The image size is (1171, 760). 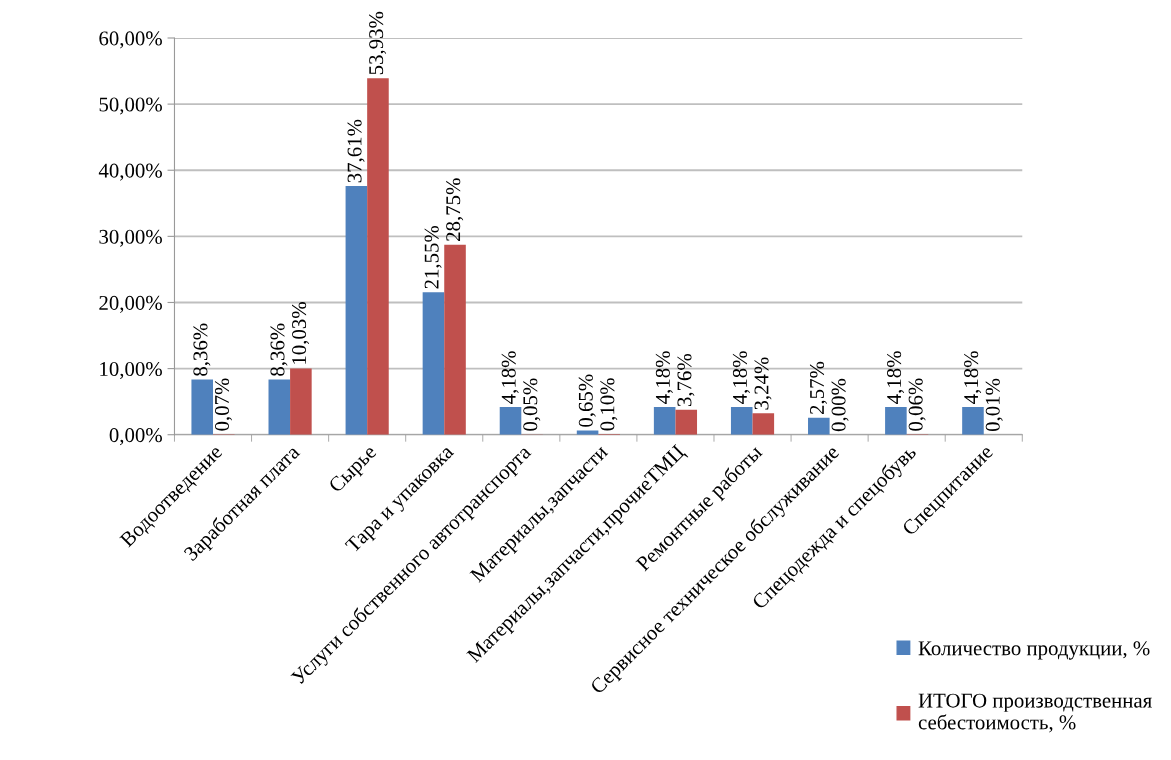 I want to click on y-tick-label: 20,00%, so click(x=130, y=304).